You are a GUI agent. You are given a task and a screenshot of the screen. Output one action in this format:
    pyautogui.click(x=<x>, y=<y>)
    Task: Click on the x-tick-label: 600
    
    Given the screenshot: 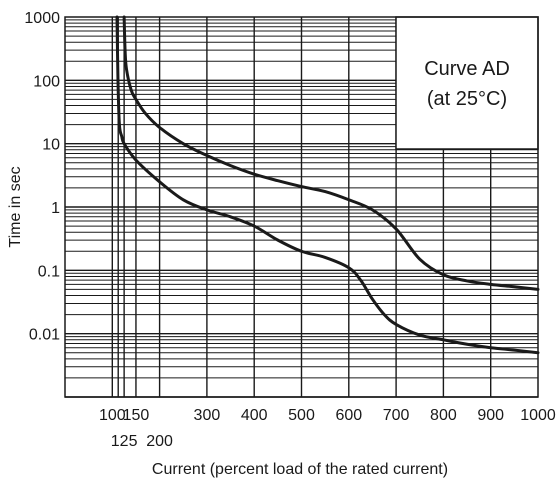 What is the action you would take?
    pyautogui.click(x=348, y=415)
    